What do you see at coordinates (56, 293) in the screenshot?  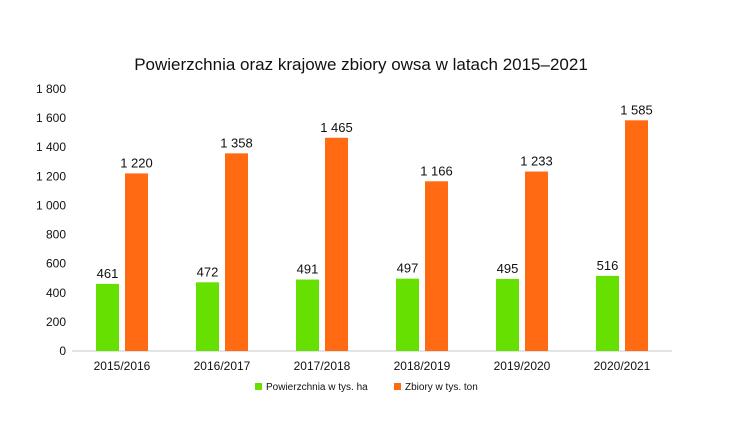 I see `y-tick-label: 400` at bounding box center [56, 293].